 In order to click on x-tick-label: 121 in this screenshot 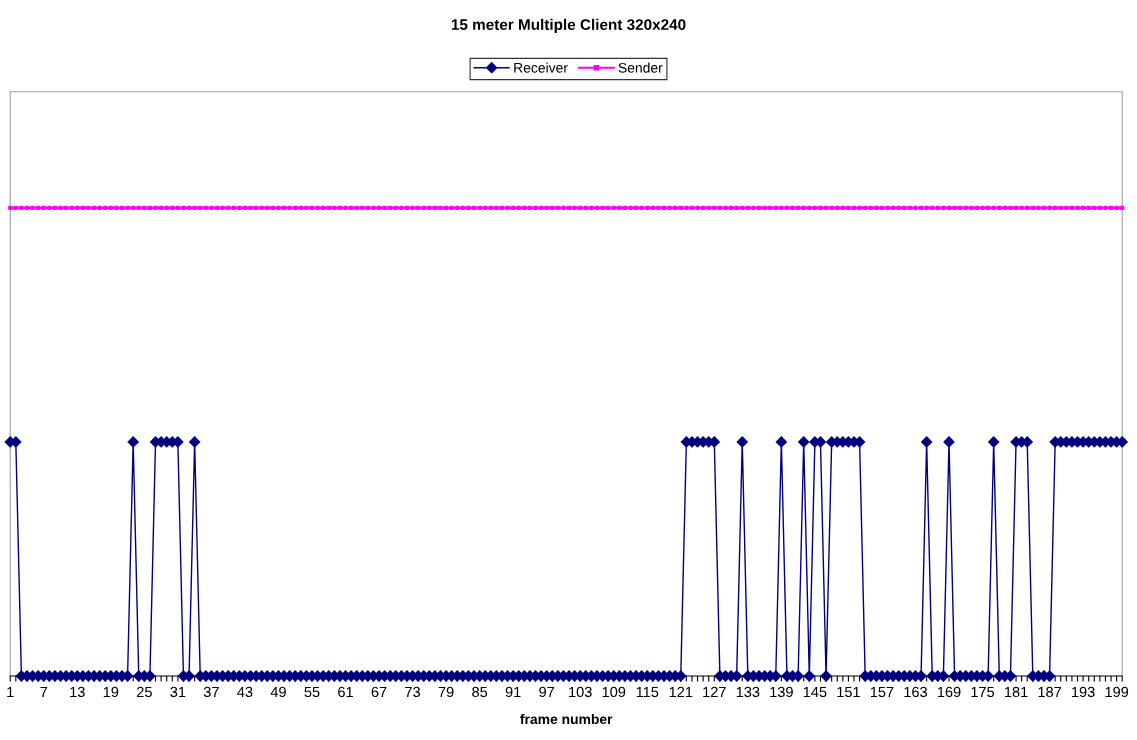, I will do `click(681, 691)`.